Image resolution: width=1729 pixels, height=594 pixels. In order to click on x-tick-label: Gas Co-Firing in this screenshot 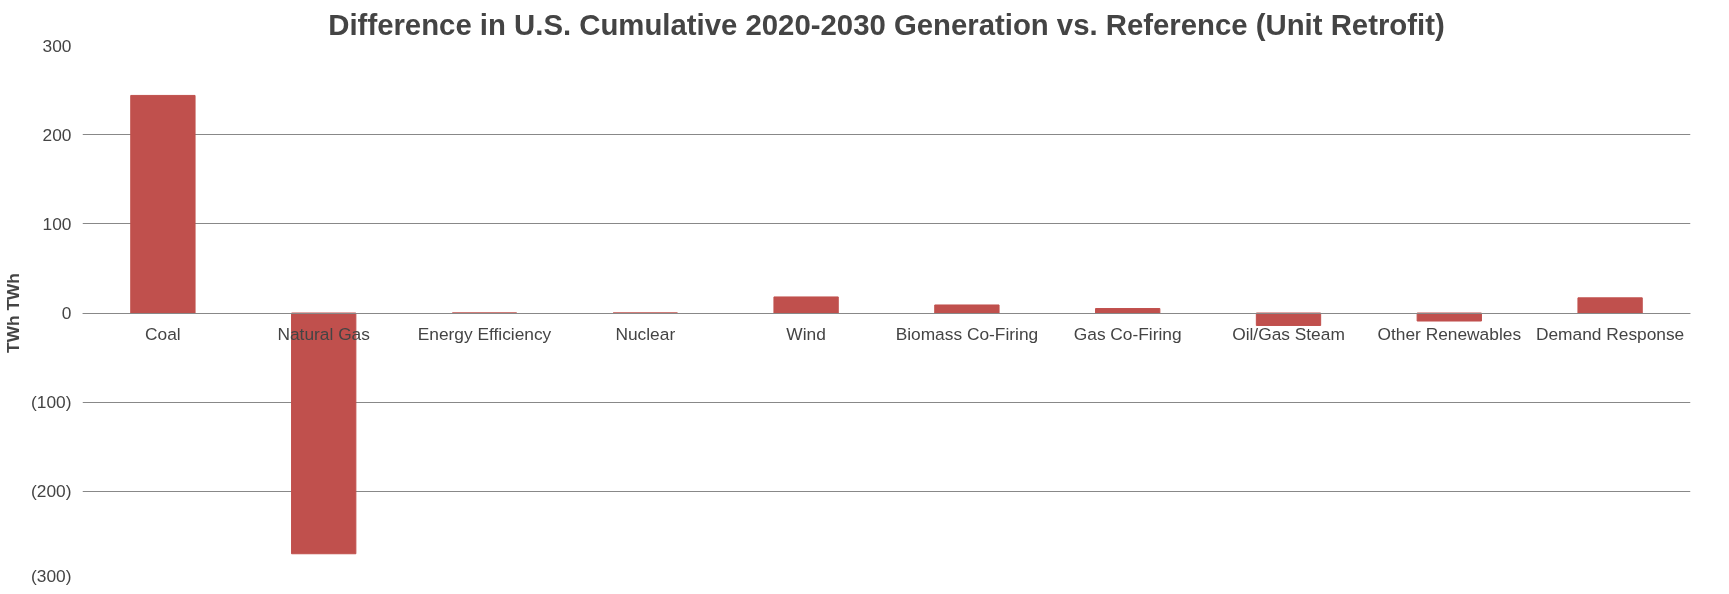, I will do `click(1127, 334)`.